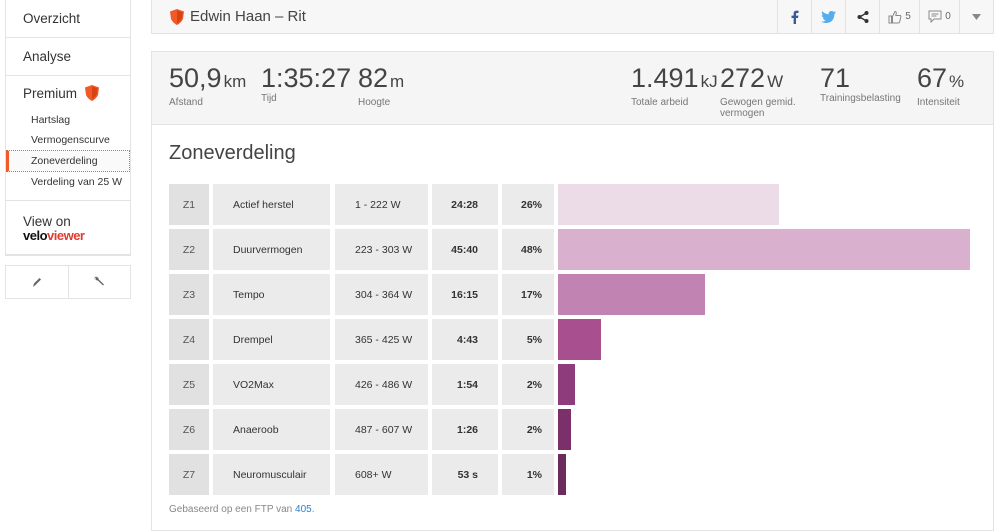 The image size is (1000, 531). I want to click on stat-elevation-value: 82, so click(373, 78).